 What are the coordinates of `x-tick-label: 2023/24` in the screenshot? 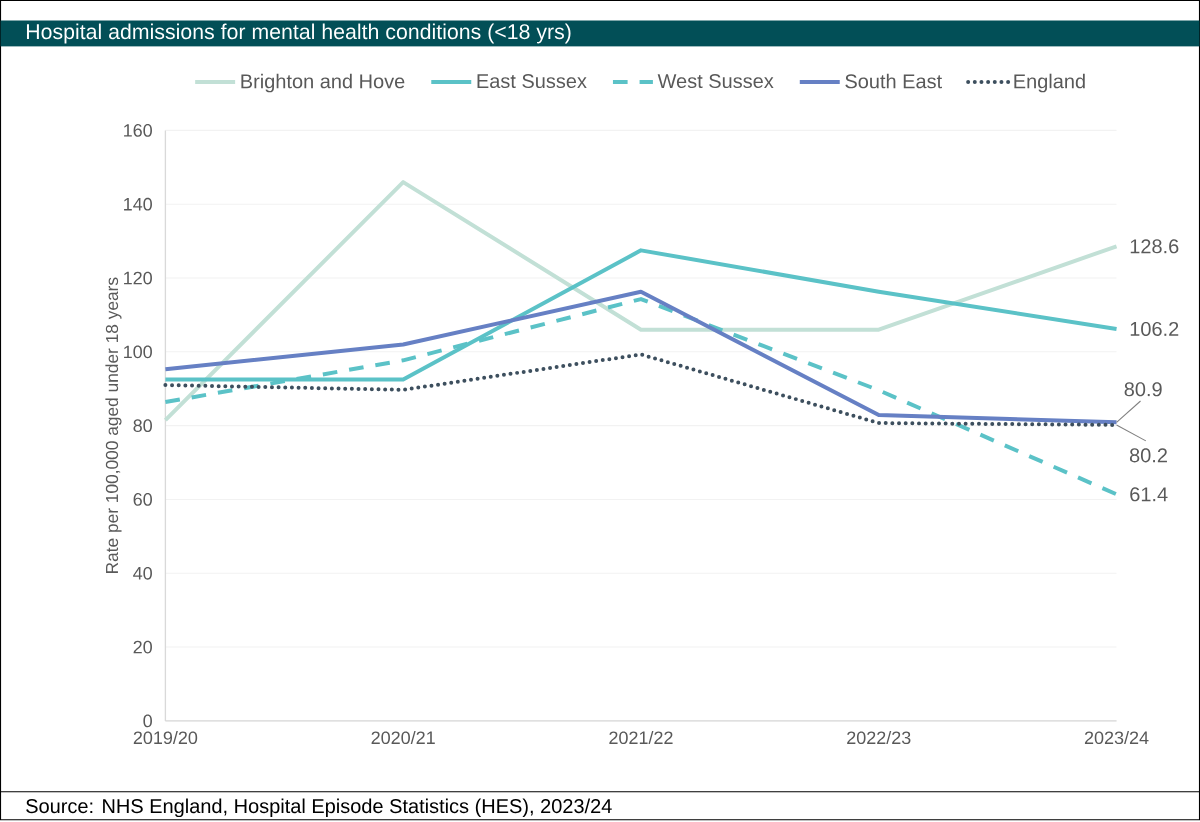 It's located at (1116, 738).